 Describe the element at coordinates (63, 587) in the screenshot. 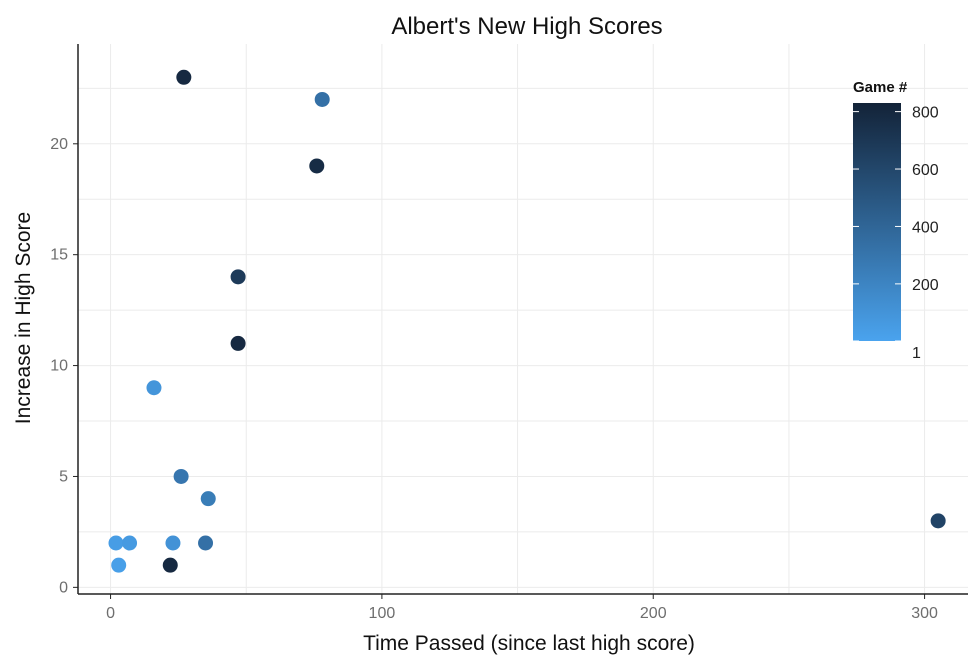

I see `y-tick-label: 0` at that location.